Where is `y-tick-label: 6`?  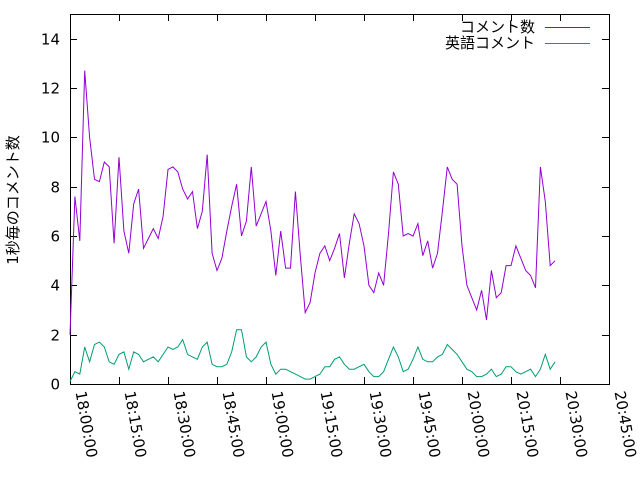 y-tick-label: 6 is located at coordinates (55, 237).